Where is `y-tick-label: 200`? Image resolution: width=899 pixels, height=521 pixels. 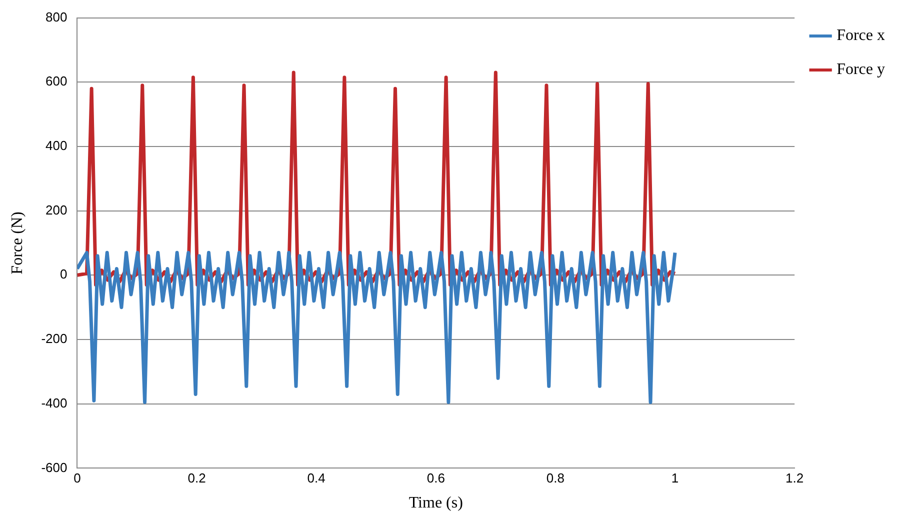
y-tick-label: 200 is located at coordinates (57, 210).